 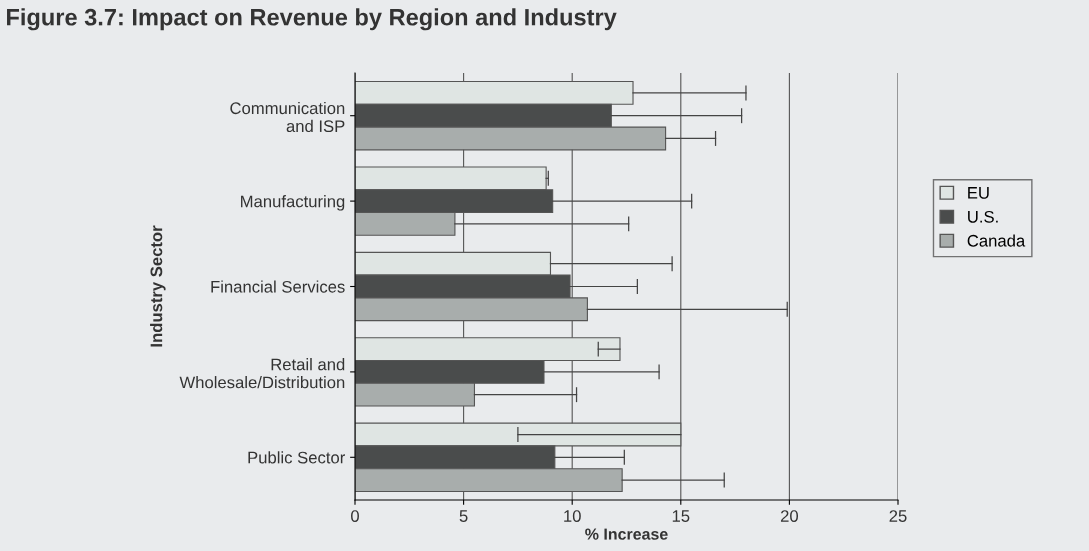 What do you see at coordinates (463, 516) in the screenshot?
I see `x-tick-label: 5` at bounding box center [463, 516].